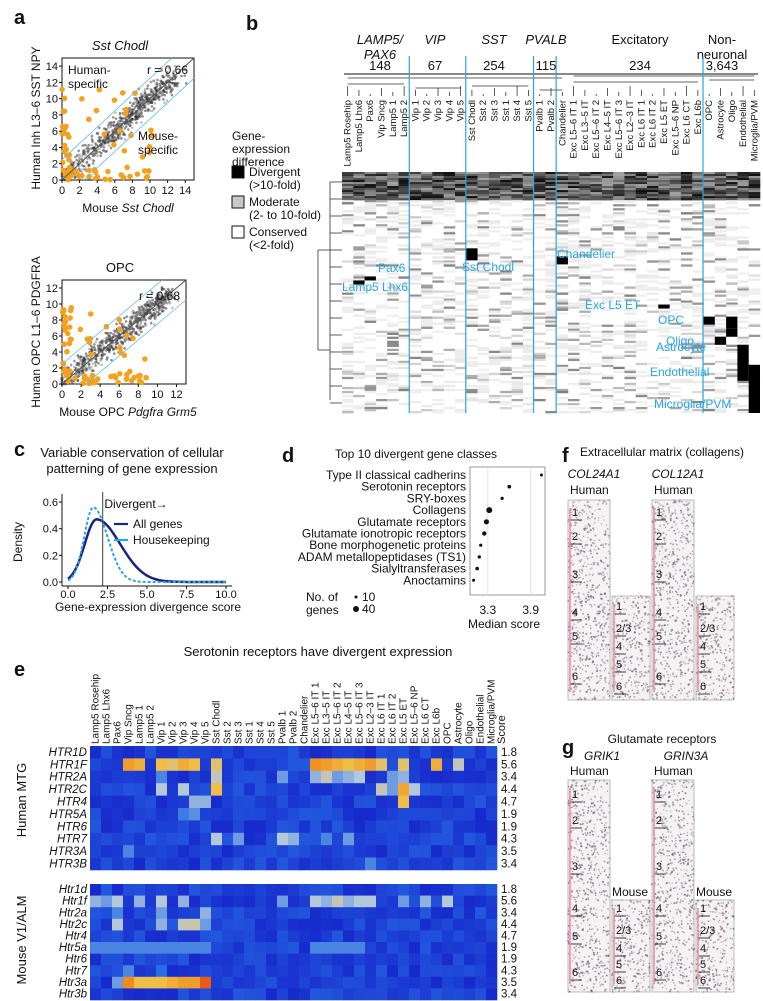 This screenshot has height=1001, width=763. Describe the element at coordinates (329, 292) in the screenshot. I see `row-dendrogram` at that location.